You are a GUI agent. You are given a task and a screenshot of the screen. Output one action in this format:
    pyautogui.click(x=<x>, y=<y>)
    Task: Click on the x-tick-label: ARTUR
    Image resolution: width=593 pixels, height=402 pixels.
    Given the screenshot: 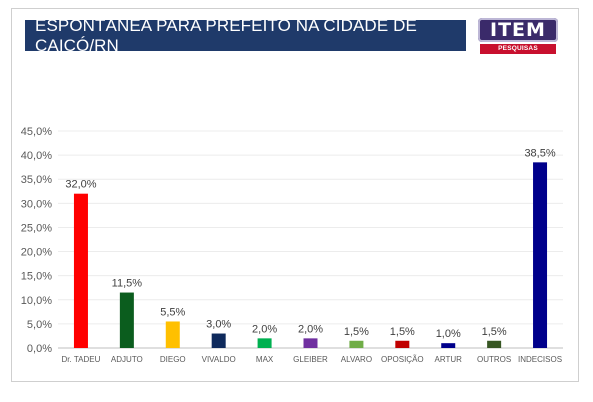 What is the action you would take?
    pyautogui.click(x=449, y=359)
    